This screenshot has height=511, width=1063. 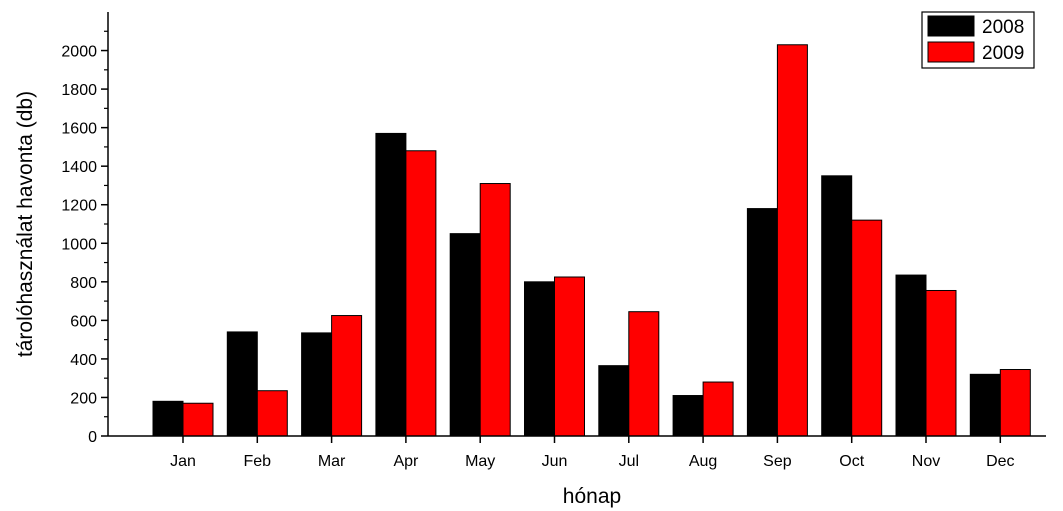 What do you see at coordinates (837, 306) in the screenshot?
I see `bar-2008-oct` at bounding box center [837, 306].